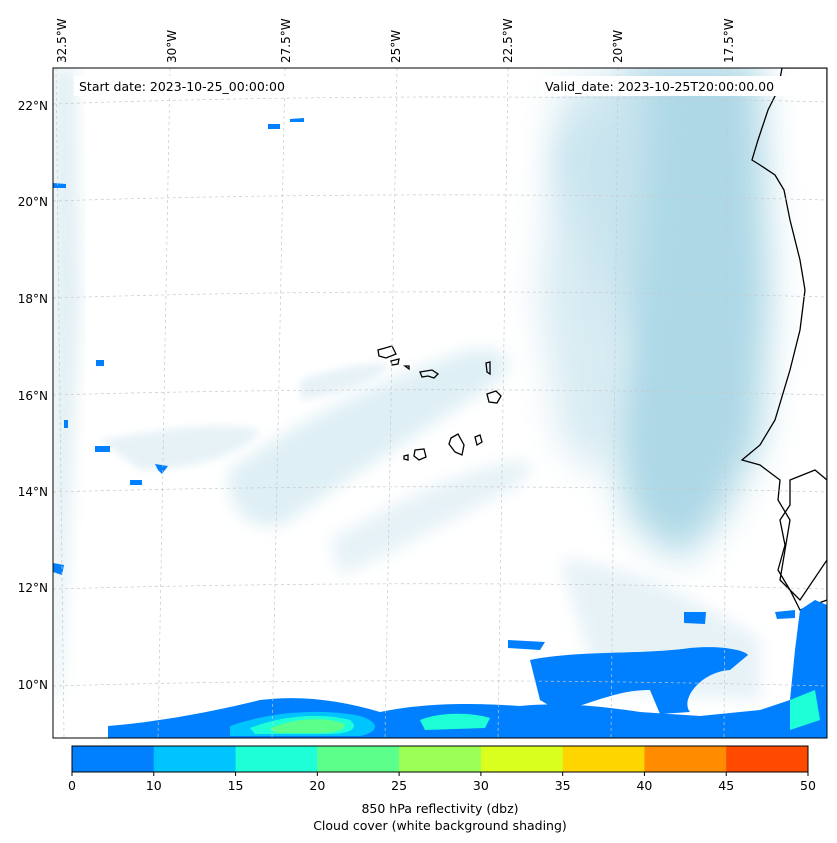  What do you see at coordinates (66, 384) in the screenshot?
I see `cloud-strip-west` at bounding box center [66, 384].